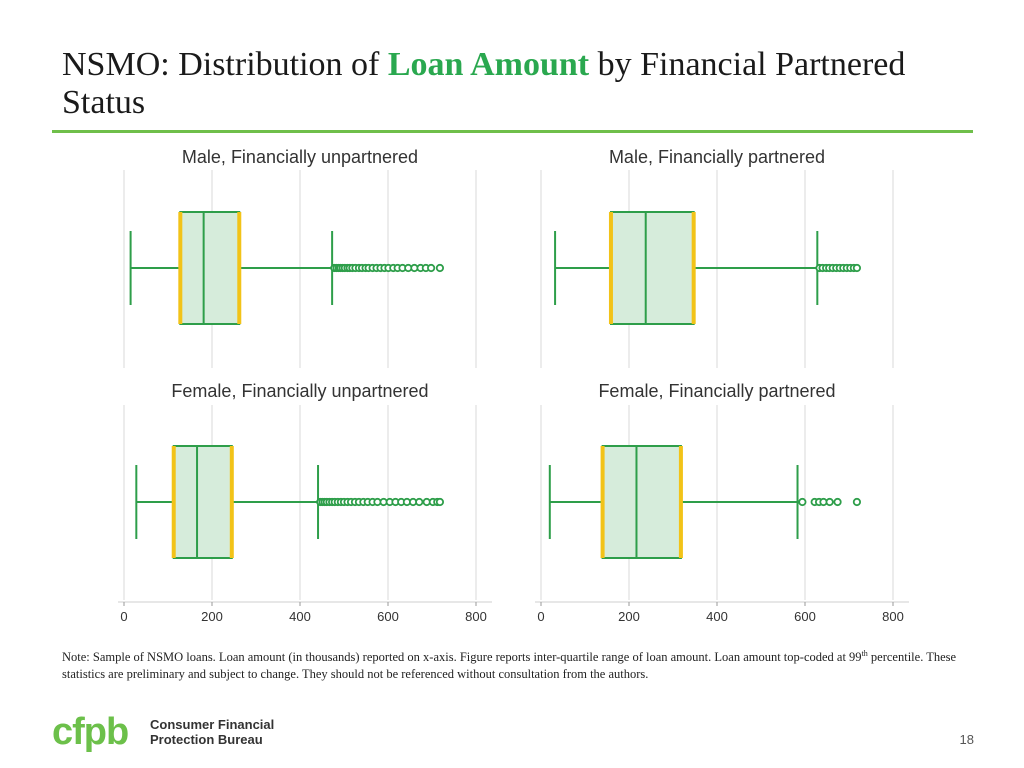  What do you see at coordinates (966, 739) in the screenshot?
I see `page-number: 18` at bounding box center [966, 739].